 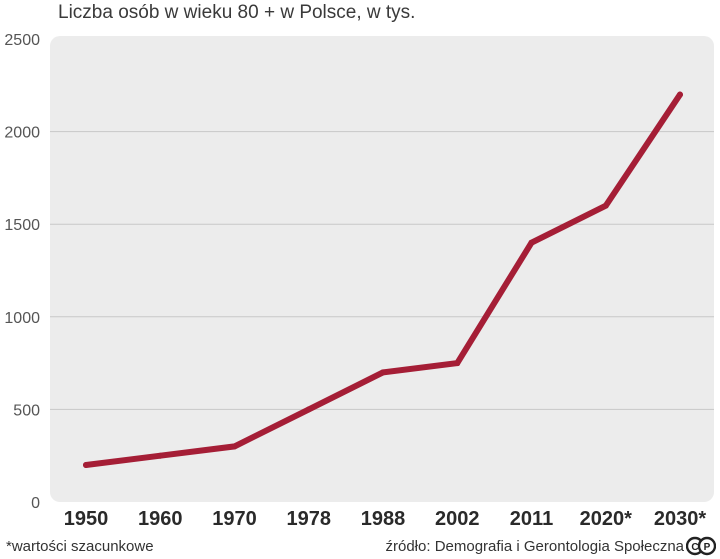 I want to click on x-tick-label: 1970, so click(x=234, y=519).